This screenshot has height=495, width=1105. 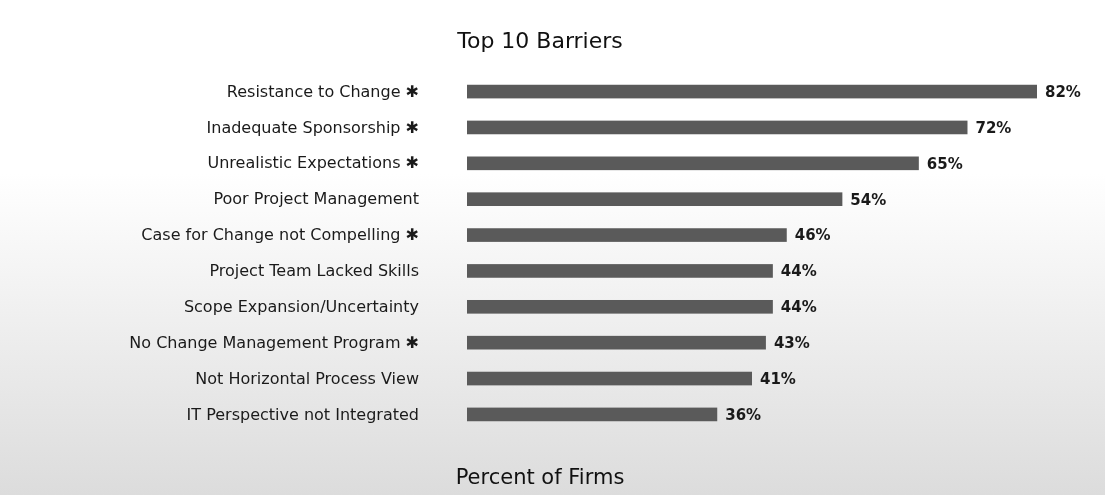 What do you see at coordinates (302, 414) in the screenshot?
I see `y-tick-label: IT Perspective not Integrated` at bounding box center [302, 414].